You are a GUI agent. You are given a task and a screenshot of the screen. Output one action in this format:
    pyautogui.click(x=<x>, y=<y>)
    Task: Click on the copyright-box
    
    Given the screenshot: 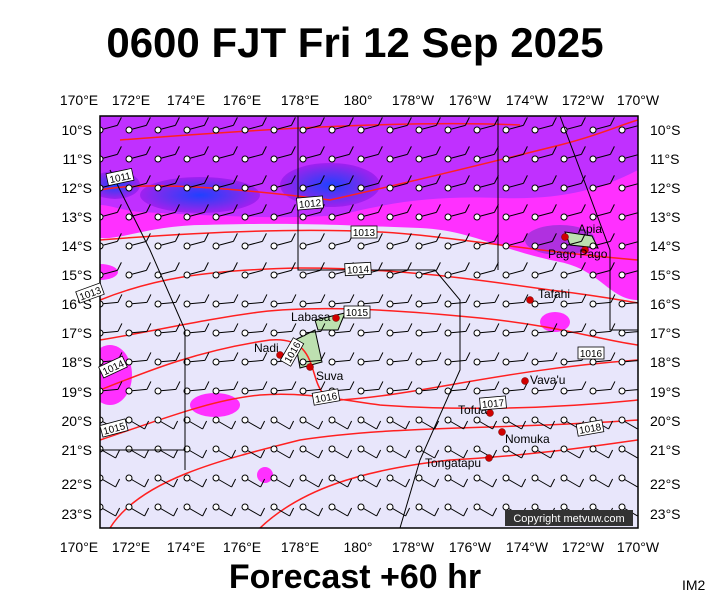 What is the action you would take?
    pyautogui.click(x=569, y=518)
    